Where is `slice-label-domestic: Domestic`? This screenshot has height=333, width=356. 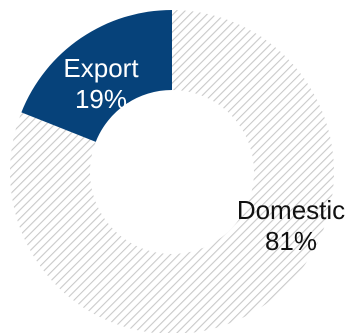 slice-label-domestic: Domestic is located at coordinates (291, 210).